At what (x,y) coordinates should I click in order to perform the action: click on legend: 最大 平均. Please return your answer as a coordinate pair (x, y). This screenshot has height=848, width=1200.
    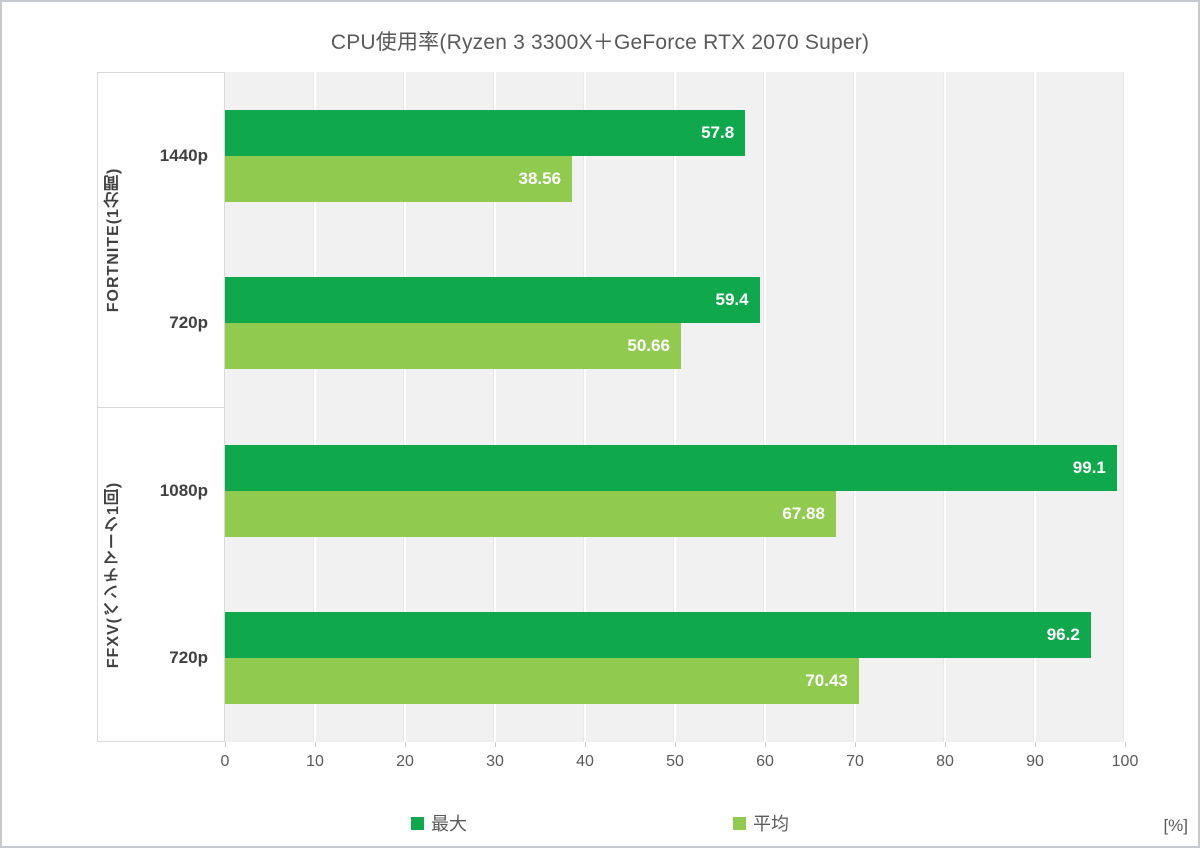
    Looking at the image, I should click on (600, 823).